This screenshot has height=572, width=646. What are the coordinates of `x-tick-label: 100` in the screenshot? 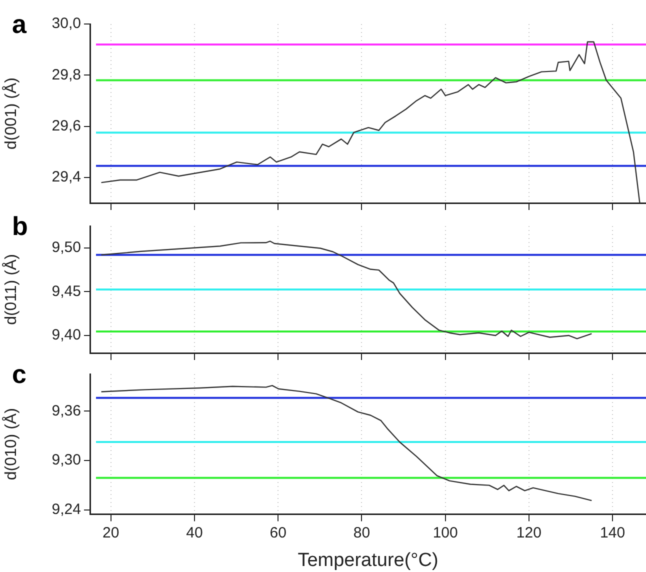 It's located at (445, 533).